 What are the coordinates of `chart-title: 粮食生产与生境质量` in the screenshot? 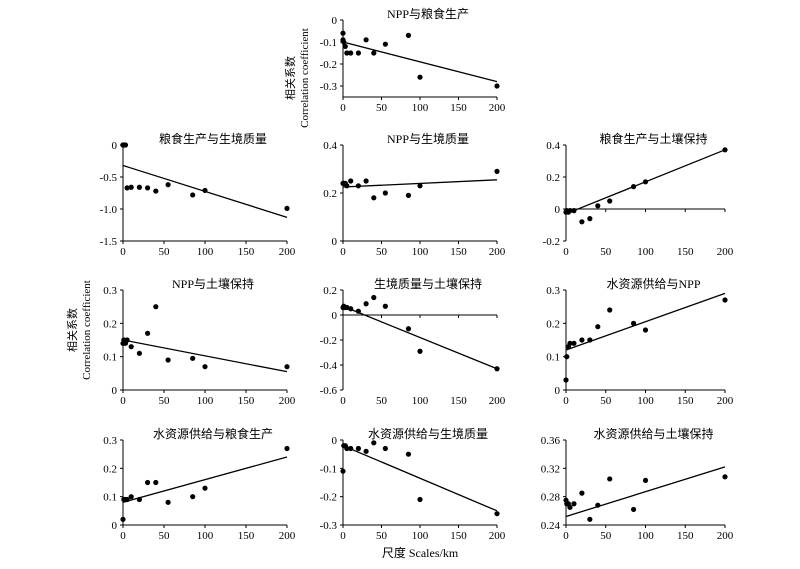 It's located at (213, 138).